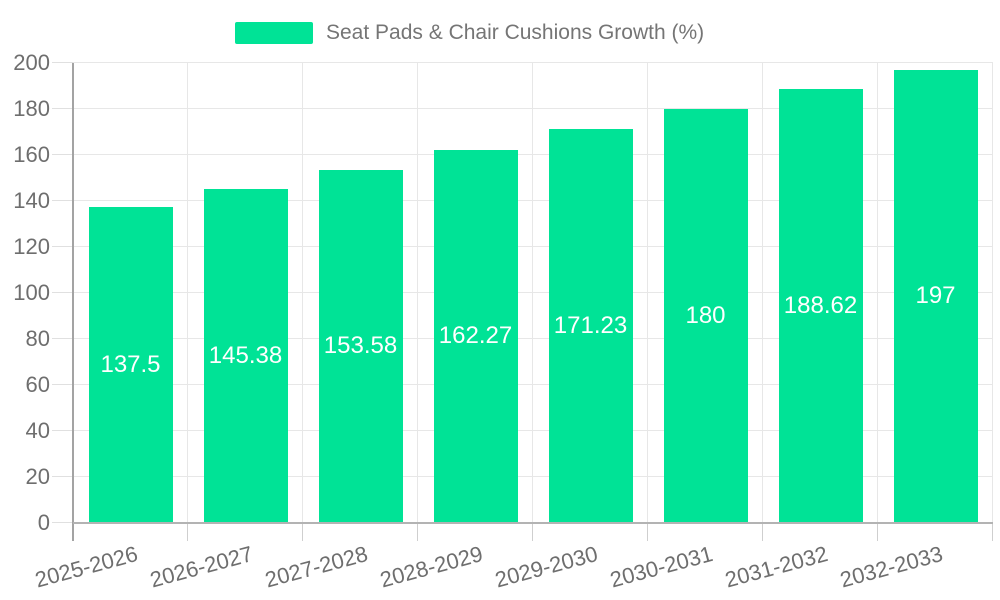 The image size is (1000, 600). Describe the element at coordinates (891, 567) in the screenshot. I see `x-axis-label: 2032-2033` at that location.